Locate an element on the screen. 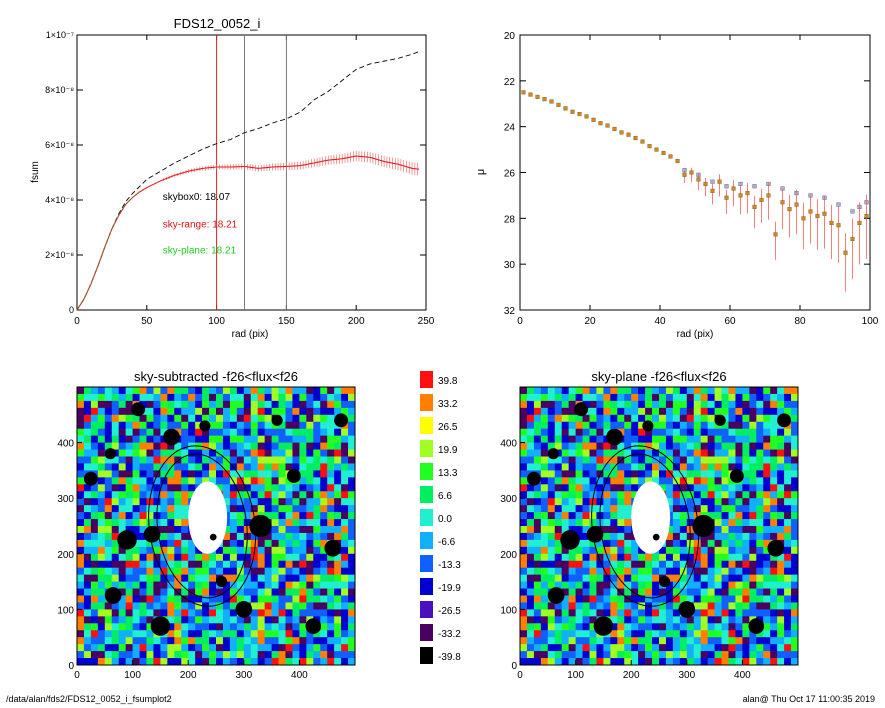 The width and height of the screenshot is (885, 708). colorbar-label: -6.6 is located at coordinates (447, 542).